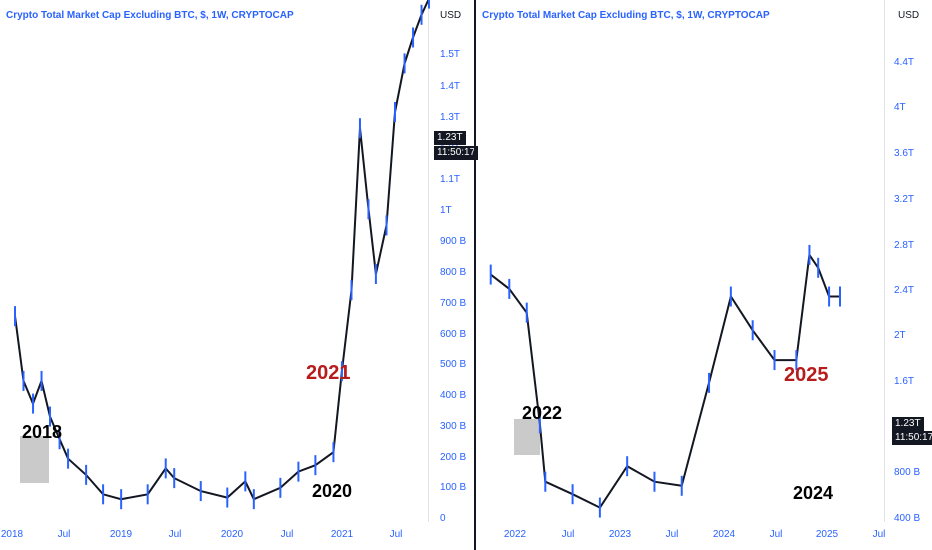 This screenshot has height=550, width=932. Describe the element at coordinates (121, 534) in the screenshot. I see `left-x-tick: 2019` at that location.